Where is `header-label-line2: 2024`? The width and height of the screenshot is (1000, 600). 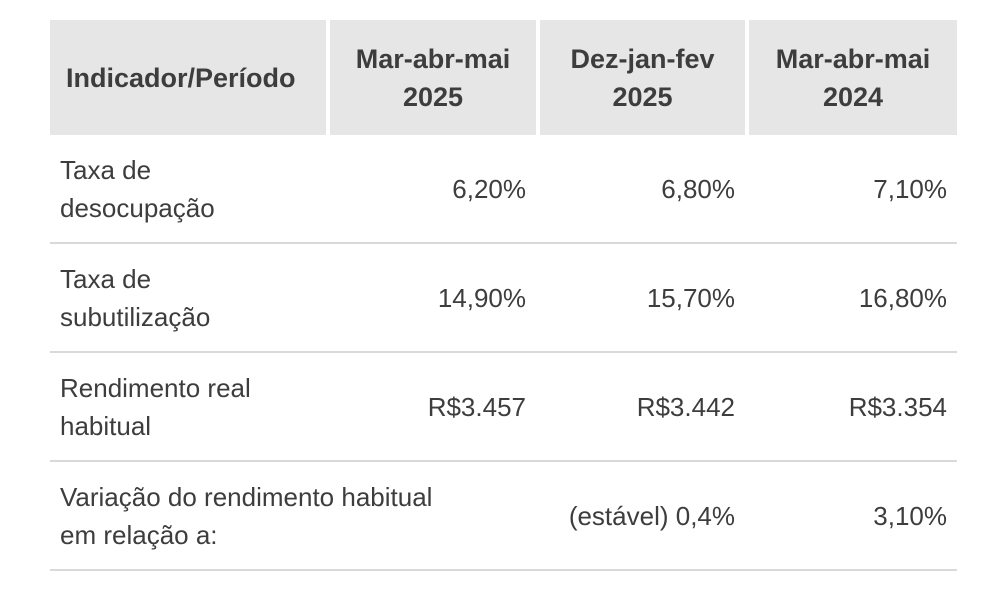
header-label-line2: 2024 is located at coordinates (853, 96).